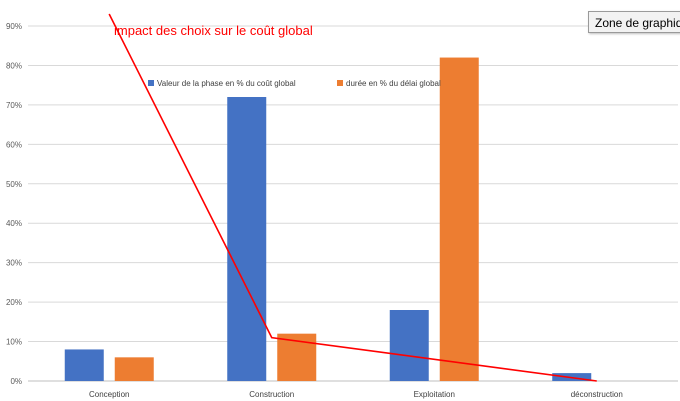  Describe the element at coordinates (597, 394) in the screenshot. I see `x-category-label: déconstruction` at that location.